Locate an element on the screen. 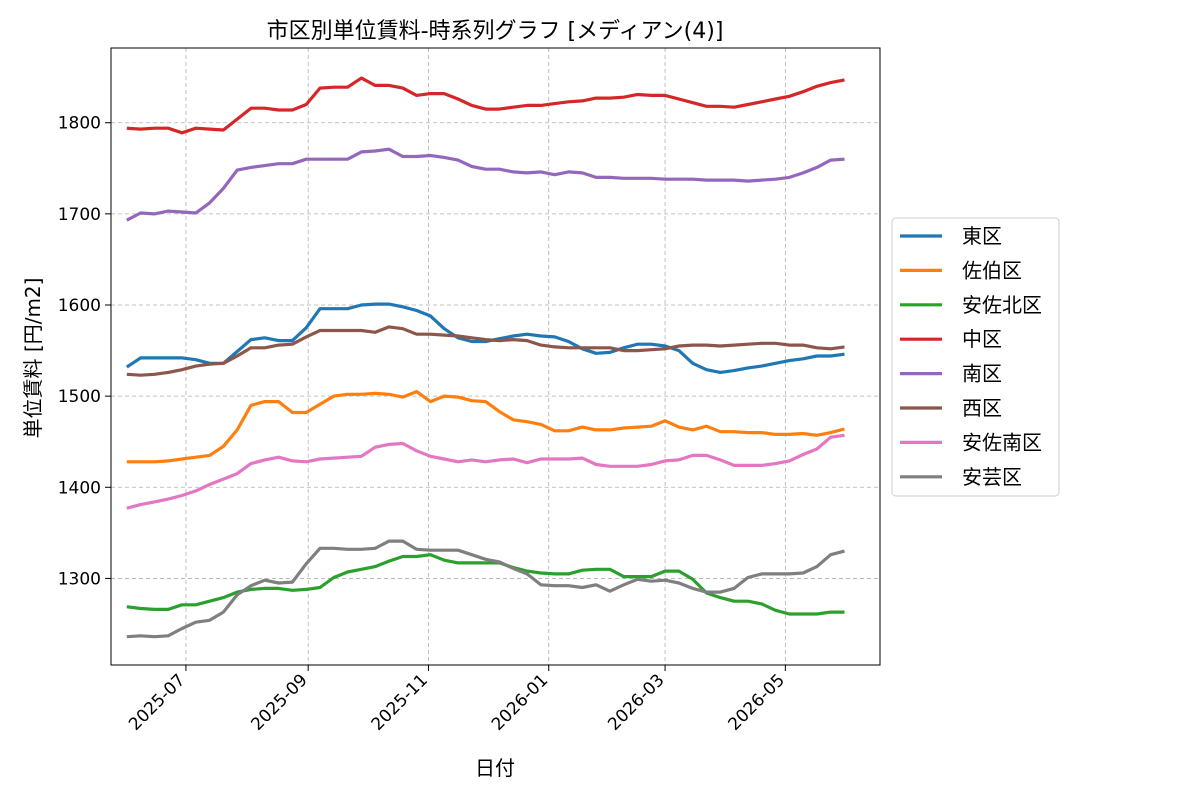 The width and height of the screenshot is (1200, 800). legend-label: 中区 is located at coordinates (982, 339).